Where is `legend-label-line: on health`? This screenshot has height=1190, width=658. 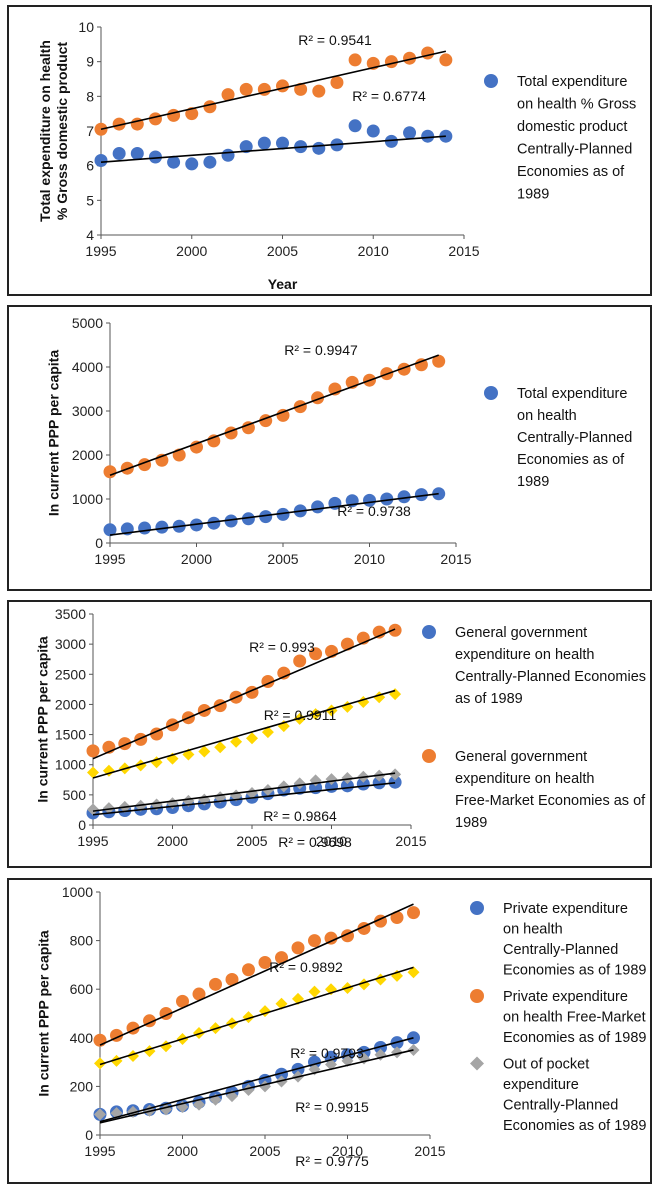 legend-label-line: on health is located at coordinates (547, 416).